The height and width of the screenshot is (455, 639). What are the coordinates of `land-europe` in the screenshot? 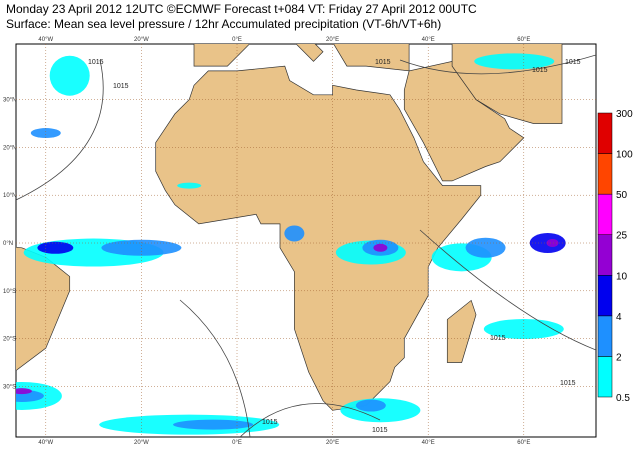 It's located at (301, 58).